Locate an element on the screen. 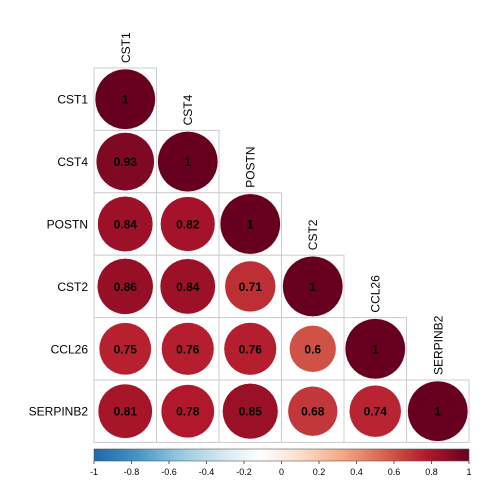 The width and height of the screenshot is (500, 500). corr-circle-SERPINB2-CST1 is located at coordinates (125, 411).